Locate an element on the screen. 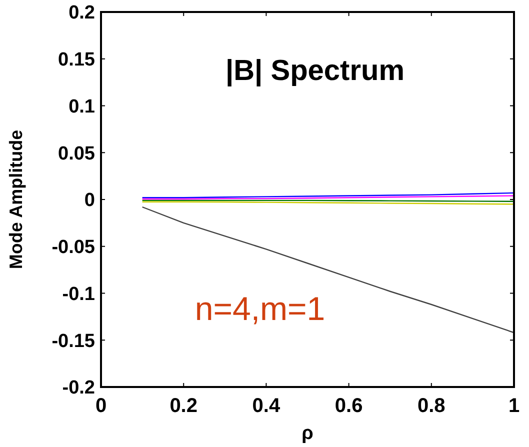 The image size is (529, 447). annotation: n=4,m=1 is located at coordinates (260, 308).